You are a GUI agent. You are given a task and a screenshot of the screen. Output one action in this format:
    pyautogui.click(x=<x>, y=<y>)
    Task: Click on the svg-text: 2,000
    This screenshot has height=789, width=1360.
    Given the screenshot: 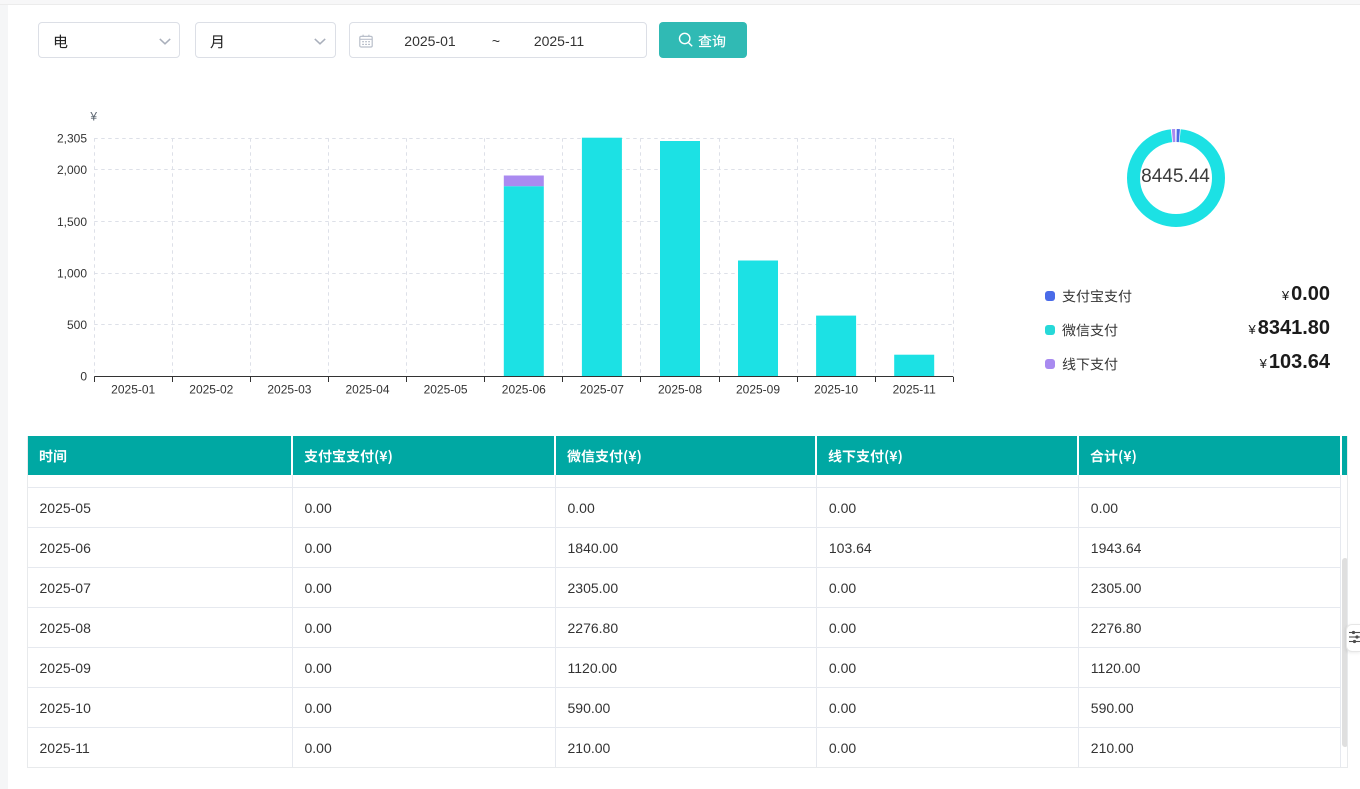 What is the action you would take?
    pyautogui.click(x=72, y=170)
    